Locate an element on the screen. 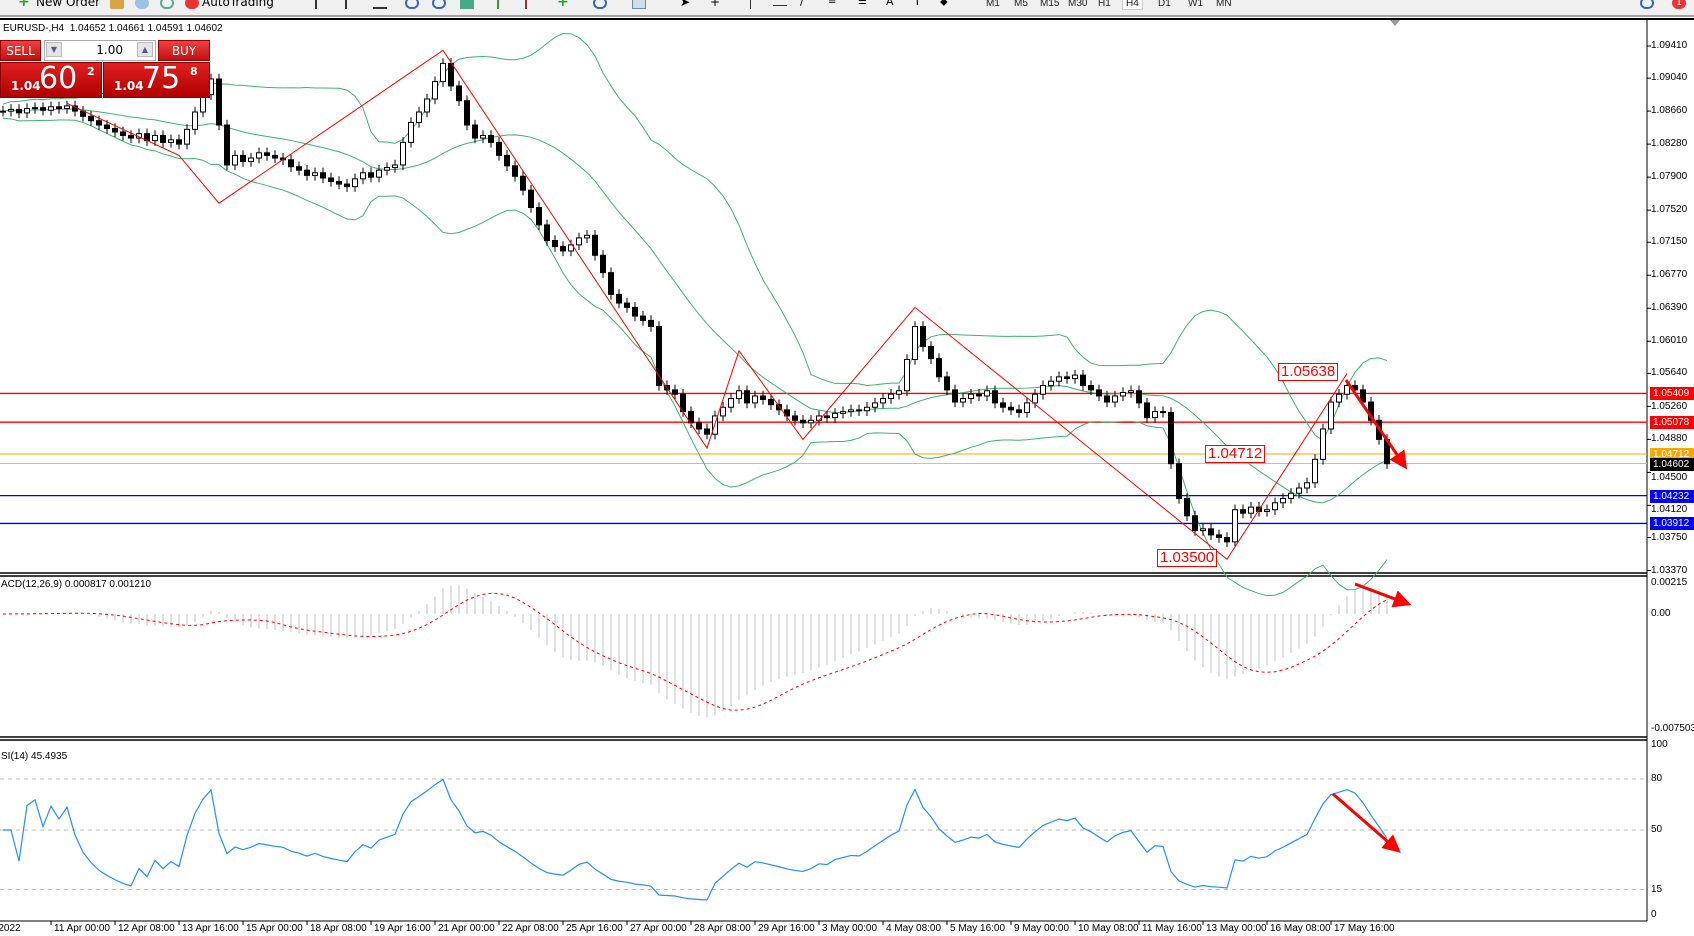 This screenshot has height=936, width=1694. bar-chart-icon is located at coordinates (322, 4).